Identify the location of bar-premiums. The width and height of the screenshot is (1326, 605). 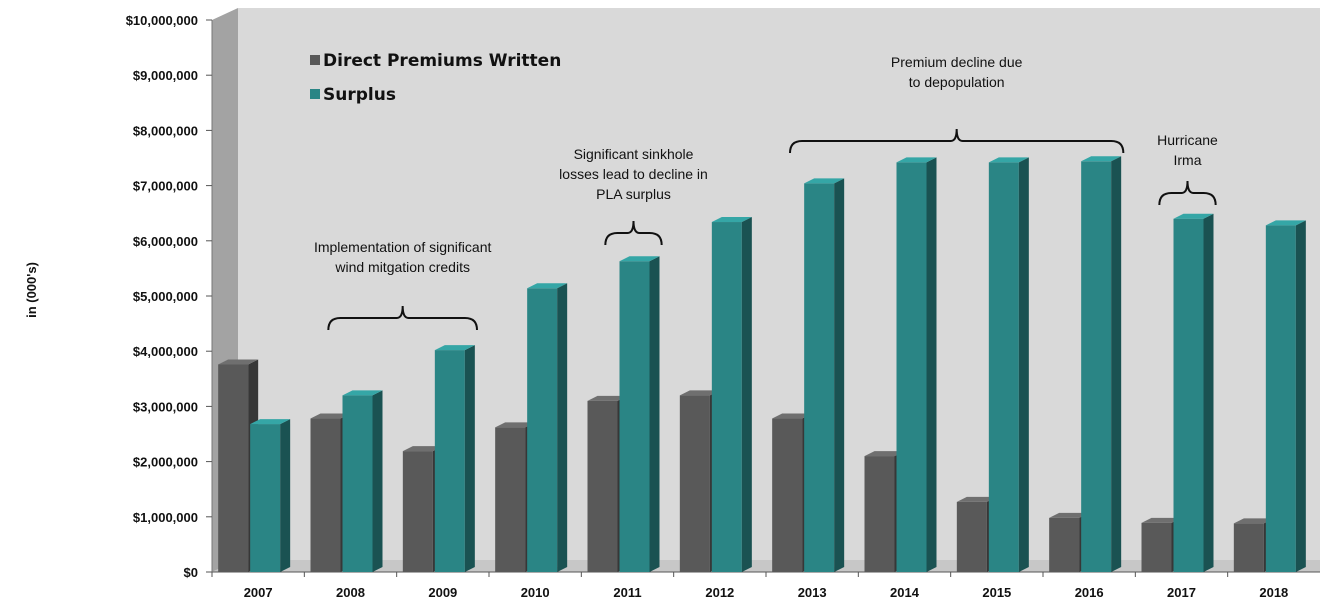
(976, 534).